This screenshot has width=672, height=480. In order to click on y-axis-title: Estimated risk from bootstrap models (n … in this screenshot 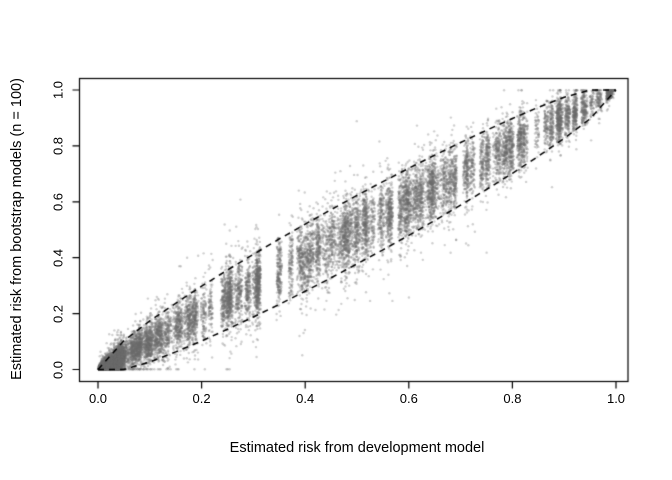, I will do `click(17, 229)`.